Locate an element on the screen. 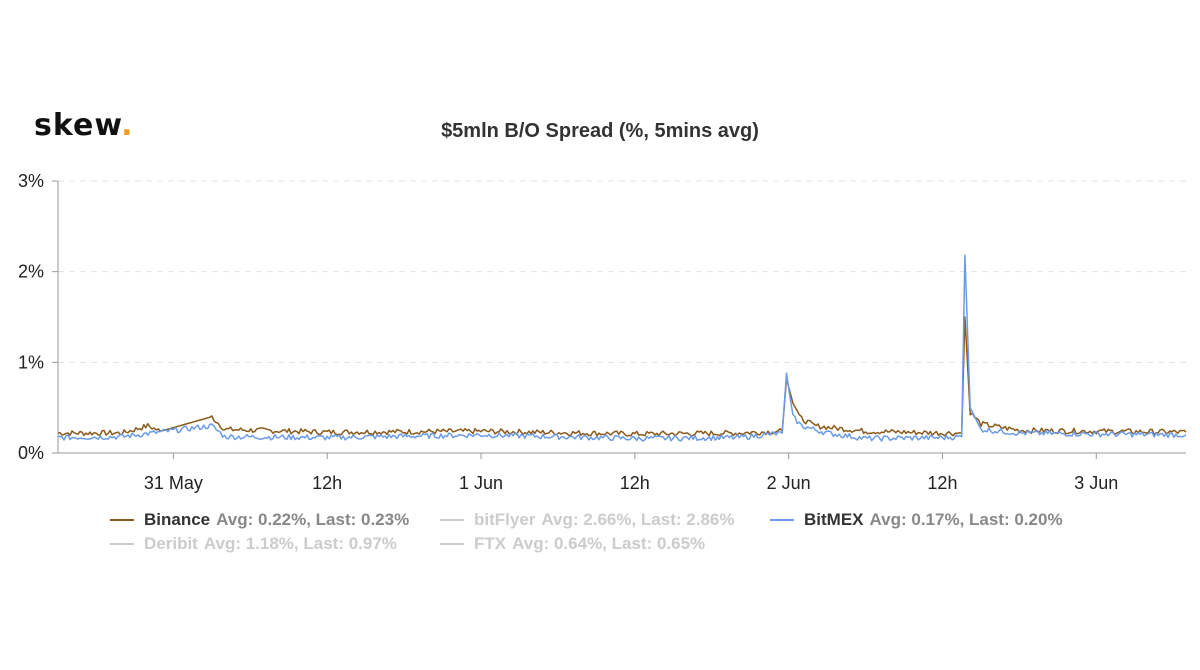 The height and width of the screenshot is (670, 1200). y-tick-label: 1% is located at coordinates (31, 362).